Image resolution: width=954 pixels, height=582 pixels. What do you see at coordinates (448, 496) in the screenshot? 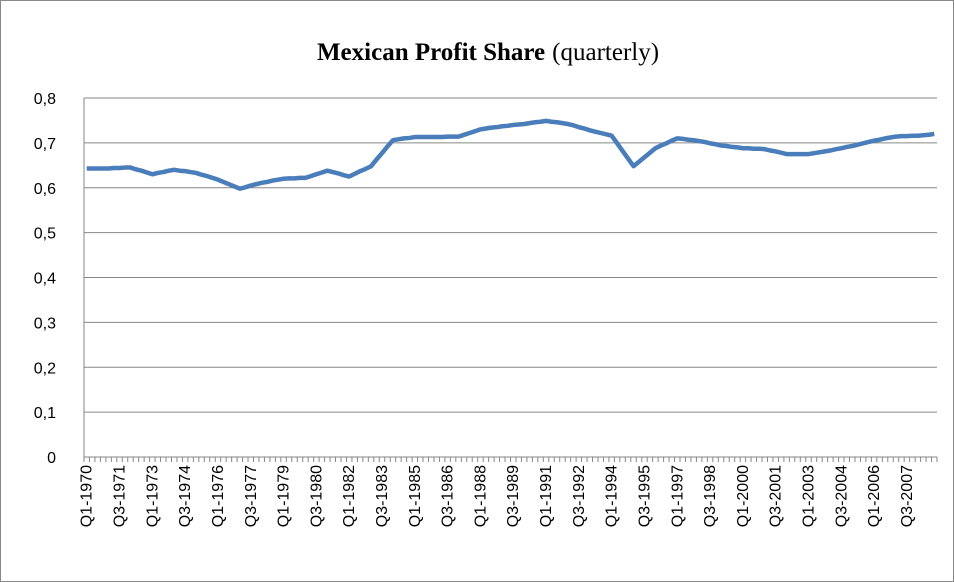
I see `x-tick-label: Q3-1986` at bounding box center [448, 496].